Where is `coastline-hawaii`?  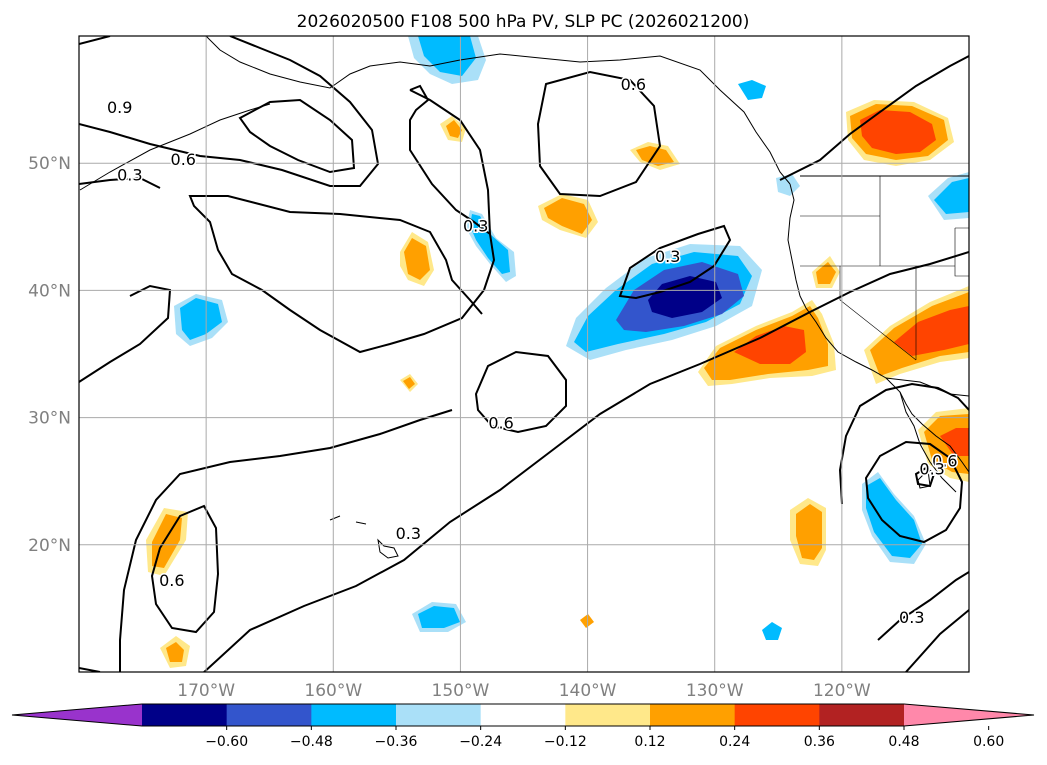 coastline-hawaii is located at coordinates (364, 537).